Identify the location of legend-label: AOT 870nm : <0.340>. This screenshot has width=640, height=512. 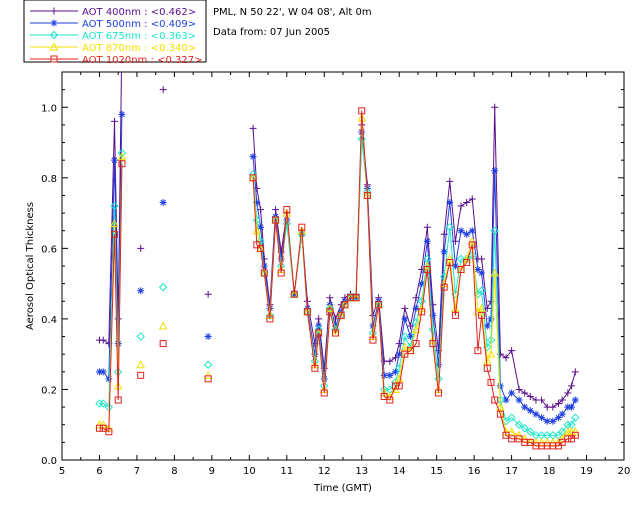
(139, 48).